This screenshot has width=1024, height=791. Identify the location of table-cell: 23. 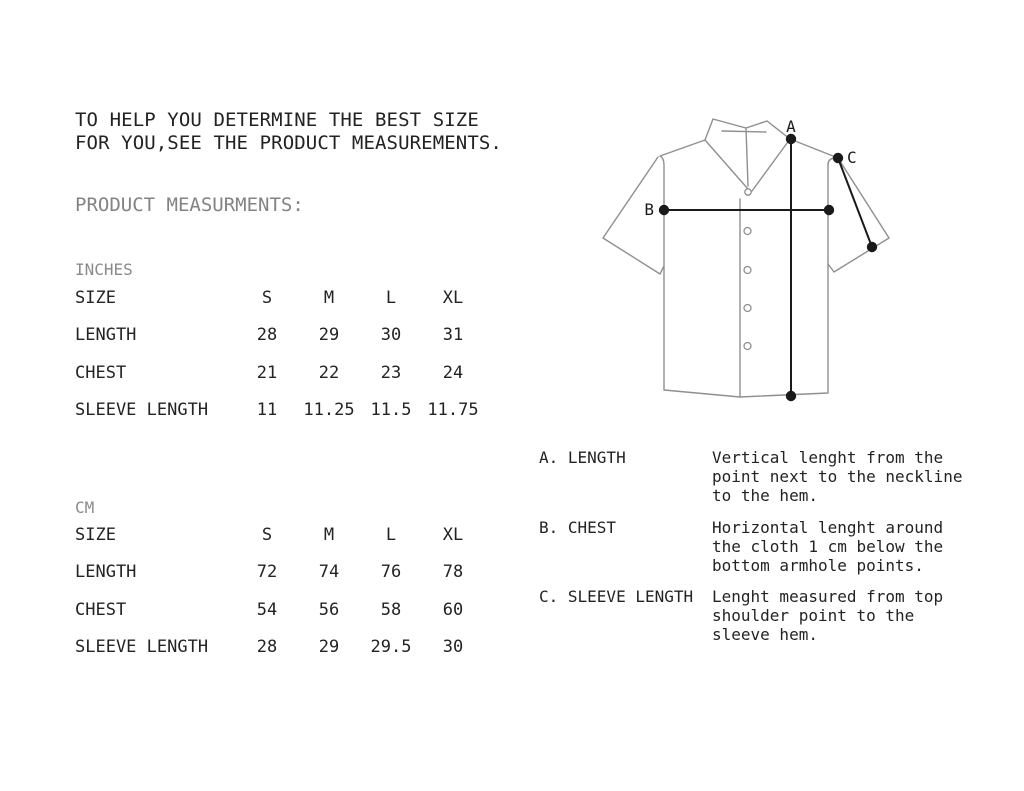
(391, 372).